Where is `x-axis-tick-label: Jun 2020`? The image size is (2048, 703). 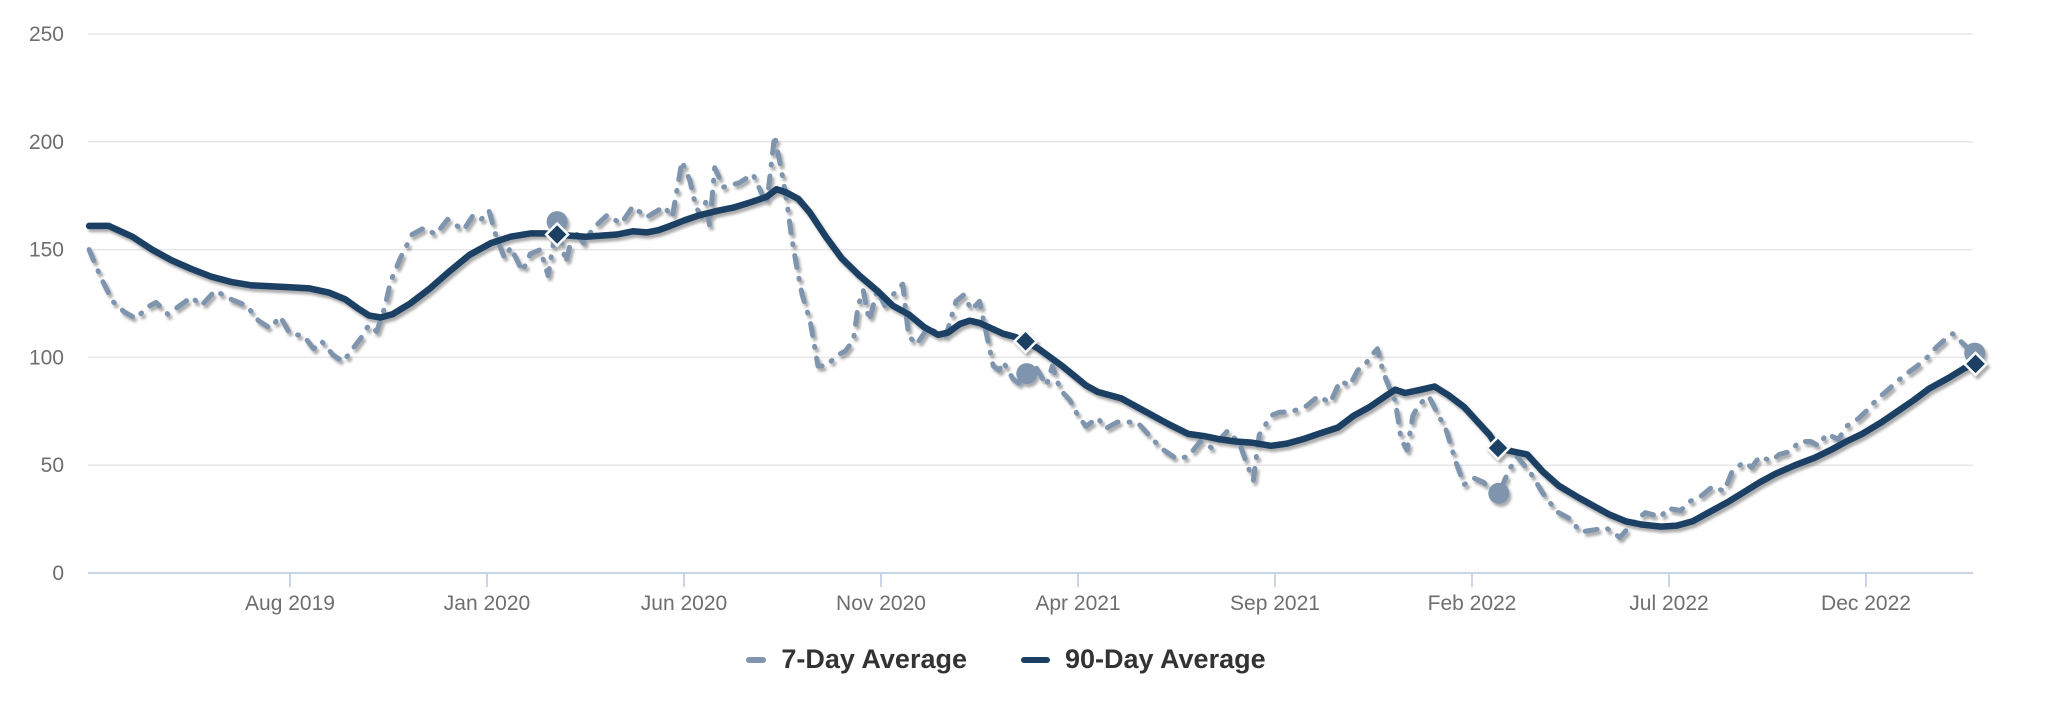
x-axis-tick-label: Jun 2020 is located at coordinates (684, 603).